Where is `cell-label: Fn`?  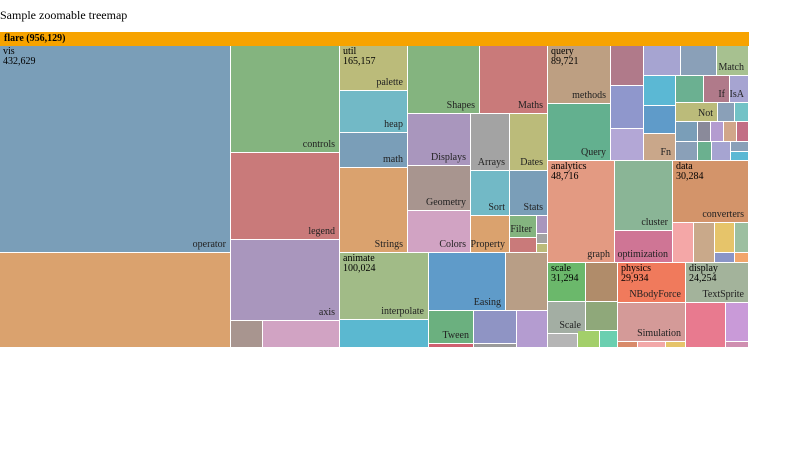
cell-label: Fn is located at coordinates (665, 152).